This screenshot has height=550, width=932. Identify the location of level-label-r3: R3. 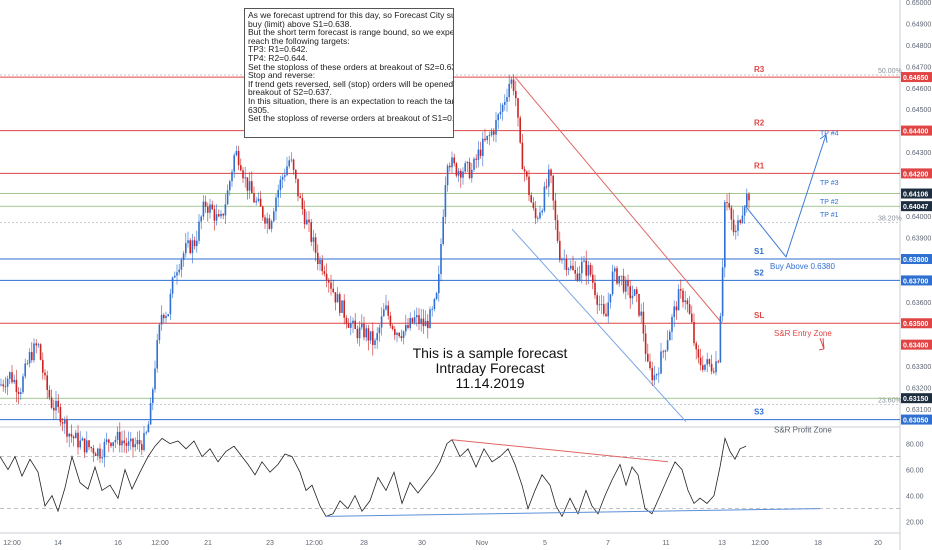
(759, 69).